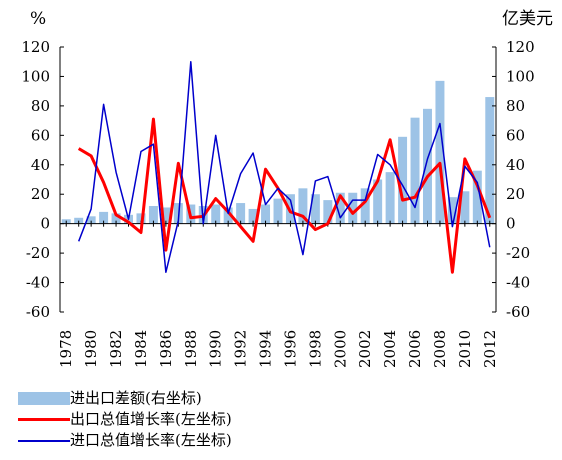 This screenshot has width=562, height=460. What do you see at coordinates (315, 349) in the screenshot?
I see `x-tick-label-1998: 1998` at bounding box center [315, 349].